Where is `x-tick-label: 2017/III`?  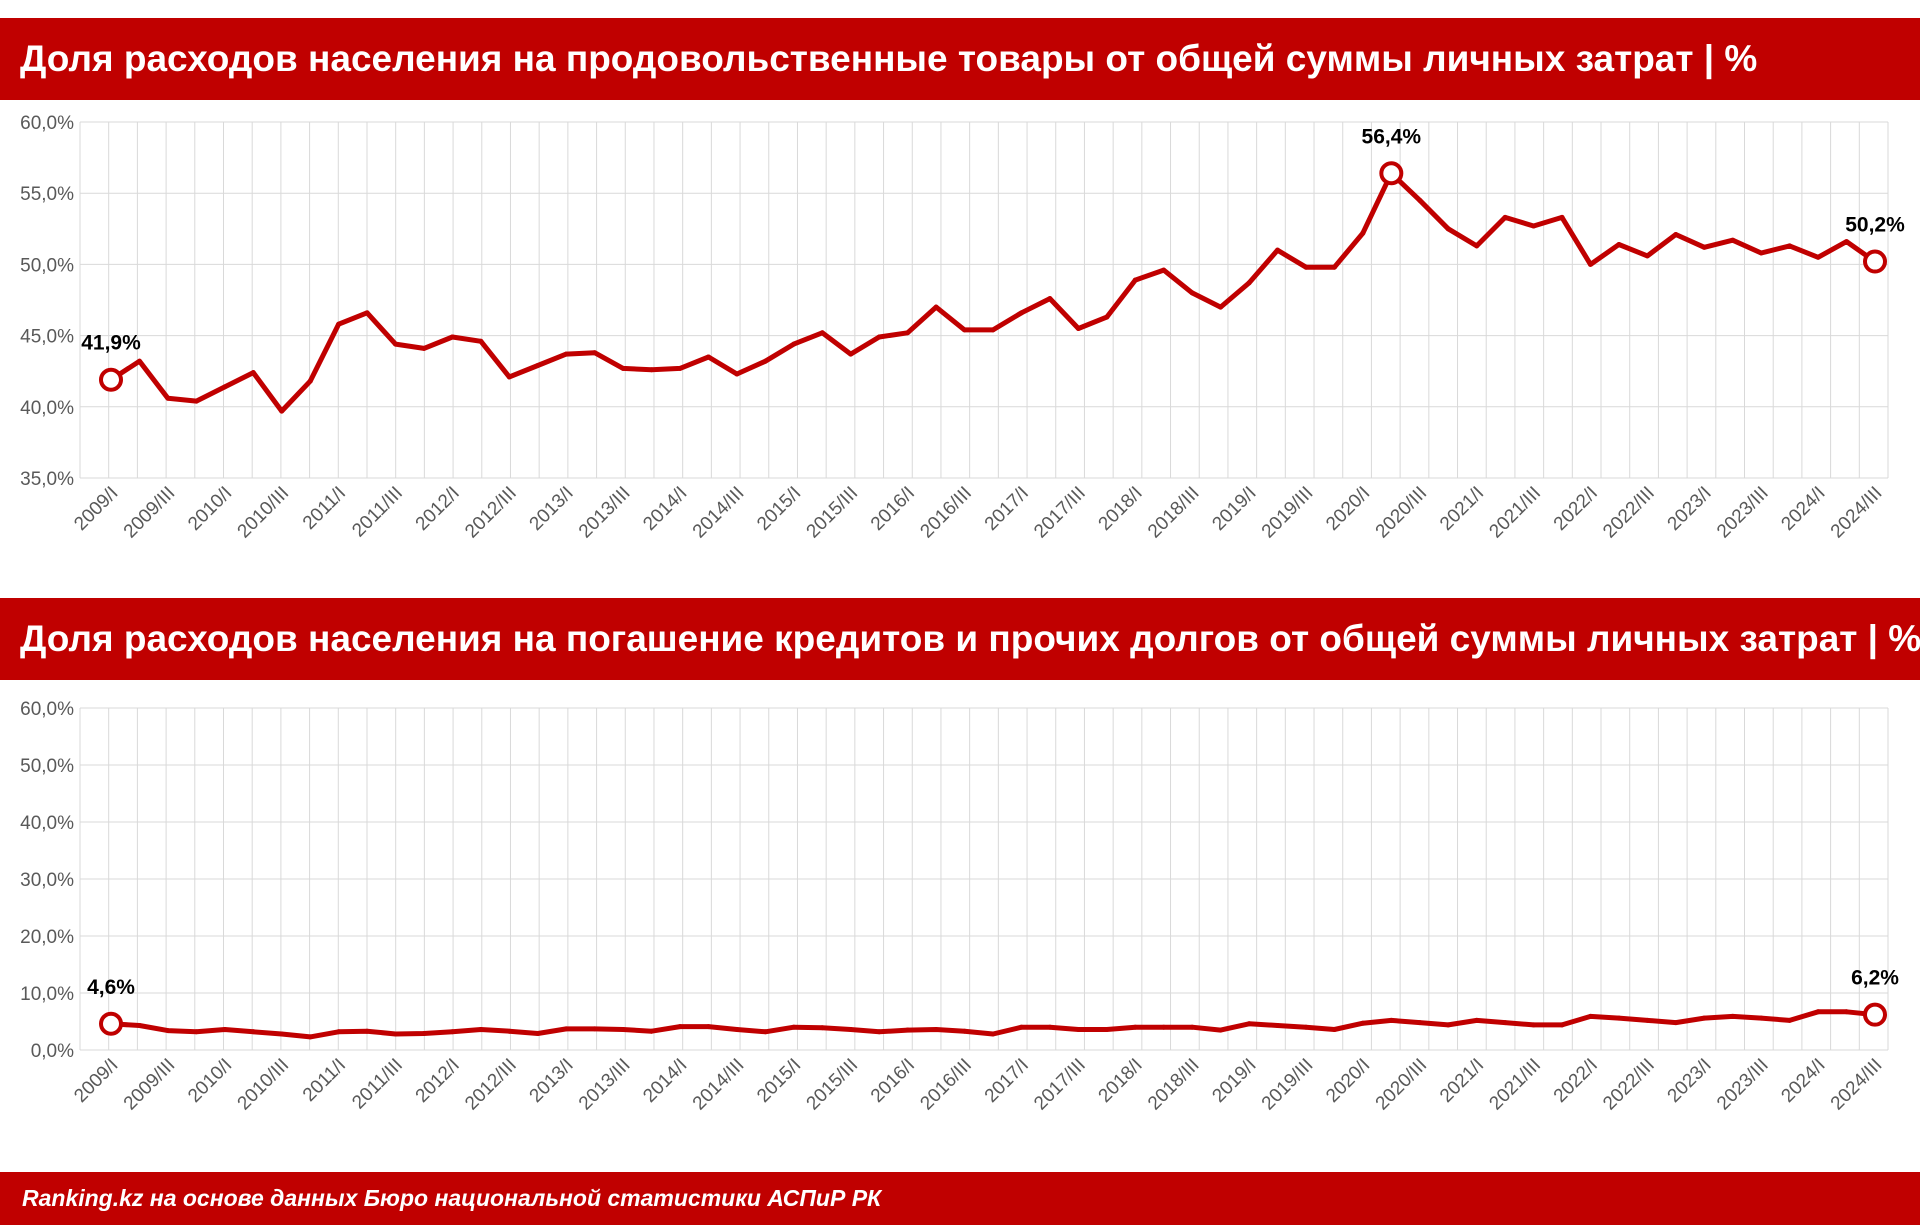
x-tick-label: 2017/III is located at coordinates (1060, 513).